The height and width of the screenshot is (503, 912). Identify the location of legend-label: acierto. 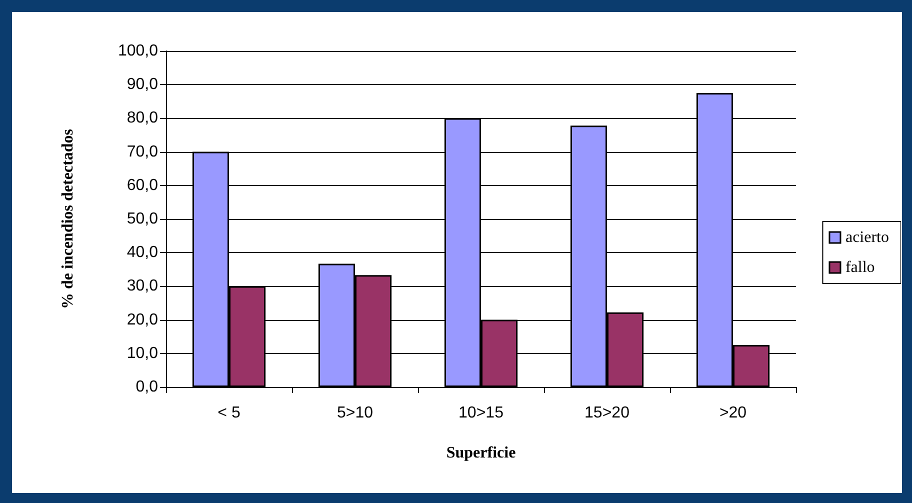
(867, 237).